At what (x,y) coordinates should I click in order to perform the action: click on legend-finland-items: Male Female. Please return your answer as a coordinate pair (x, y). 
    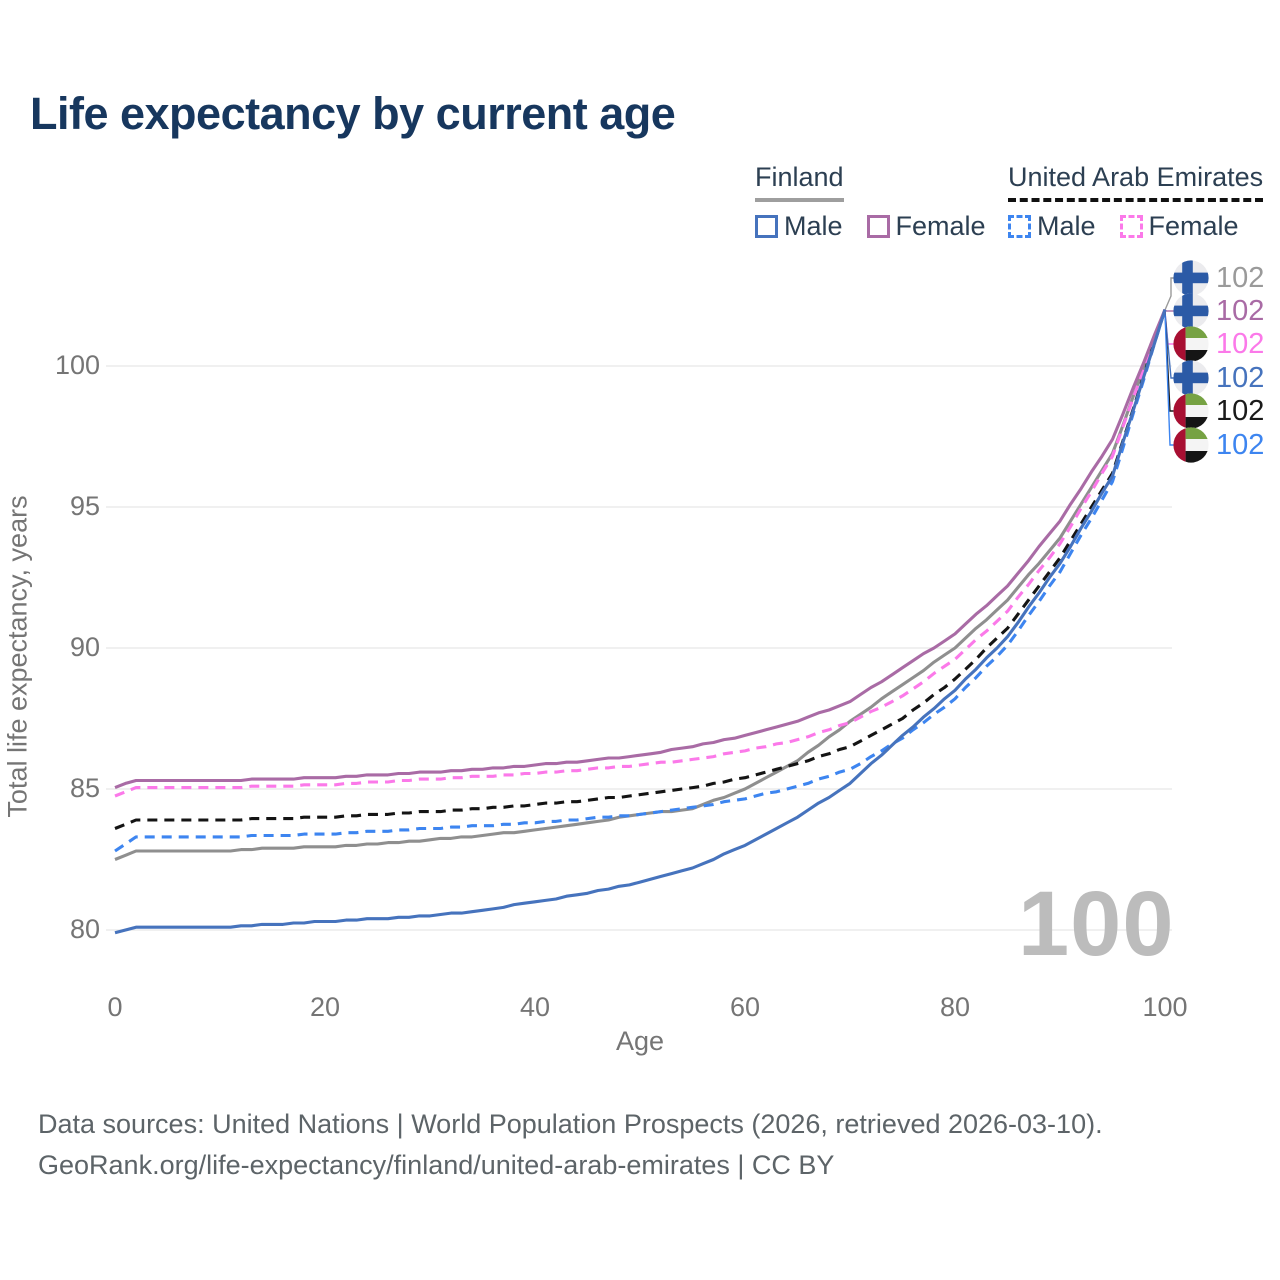
    Looking at the image, I should click on (882, 226).